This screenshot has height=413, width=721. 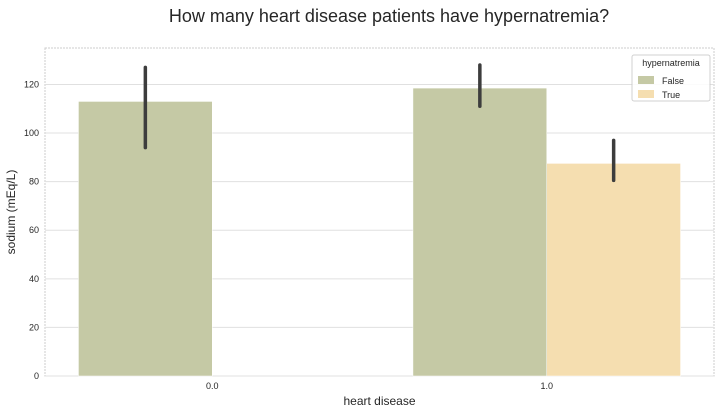 I want to click on x-tick-labels: 0.0 1.0, so click(x=379, y=386).